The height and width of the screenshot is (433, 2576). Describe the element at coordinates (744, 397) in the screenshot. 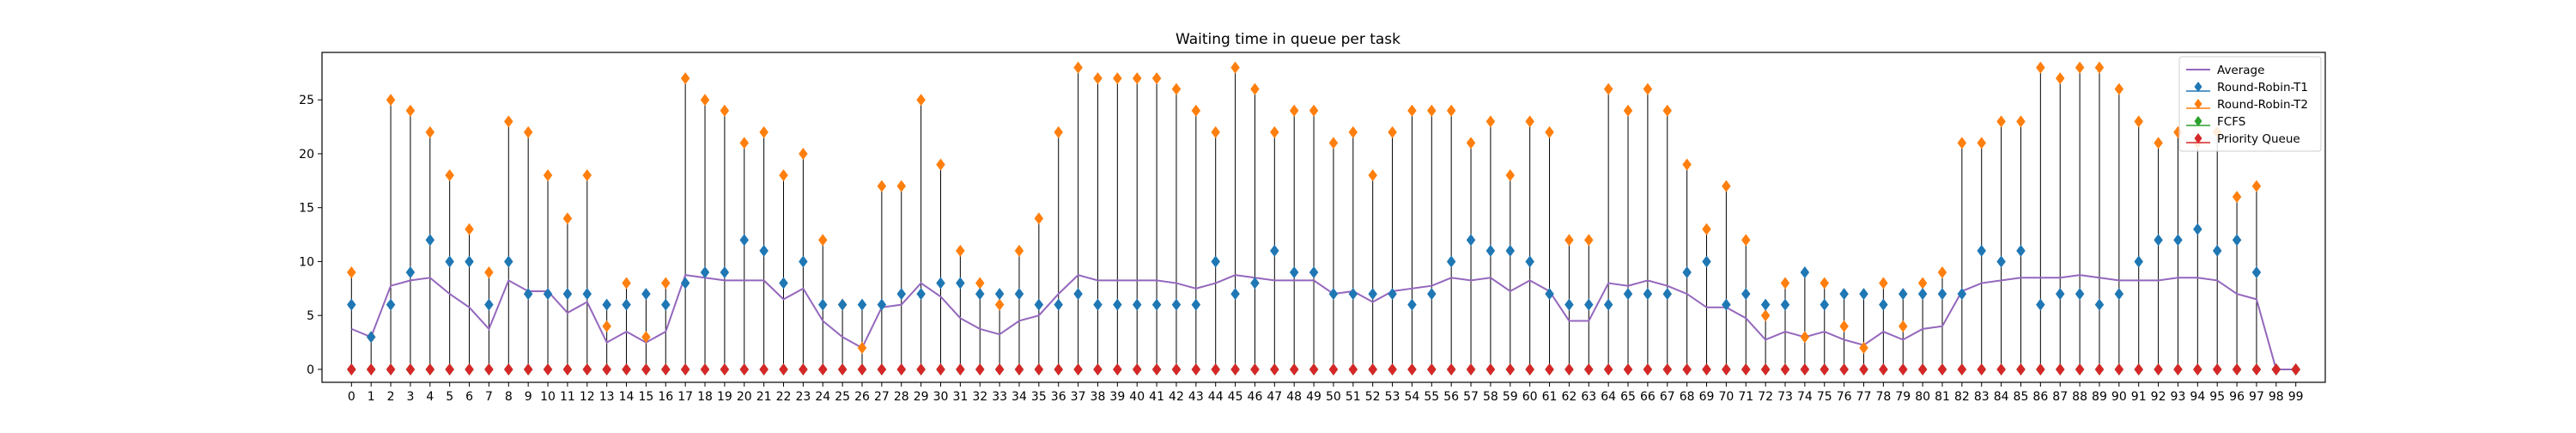

I see `x-tick-label-20: 20` at that location.